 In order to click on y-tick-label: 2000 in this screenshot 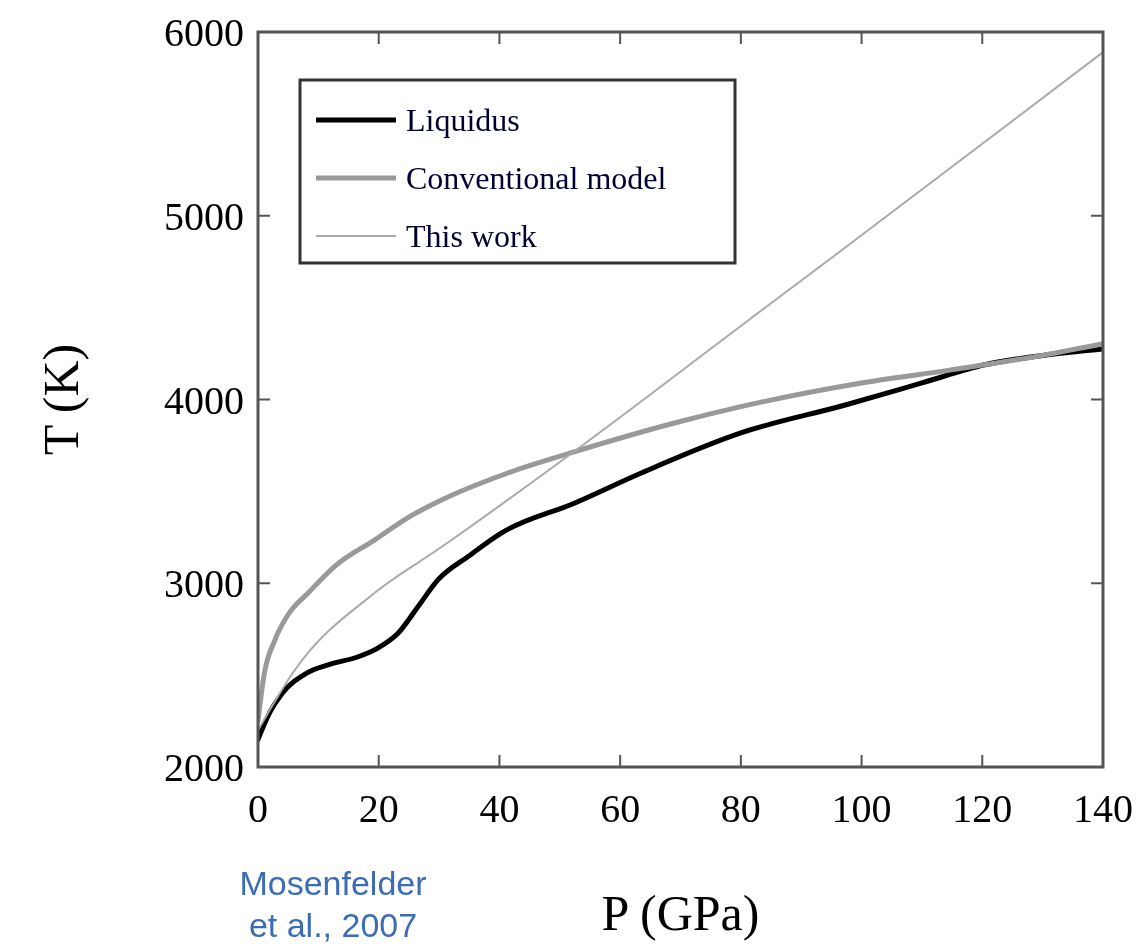, I will do `click(204, 767)`.